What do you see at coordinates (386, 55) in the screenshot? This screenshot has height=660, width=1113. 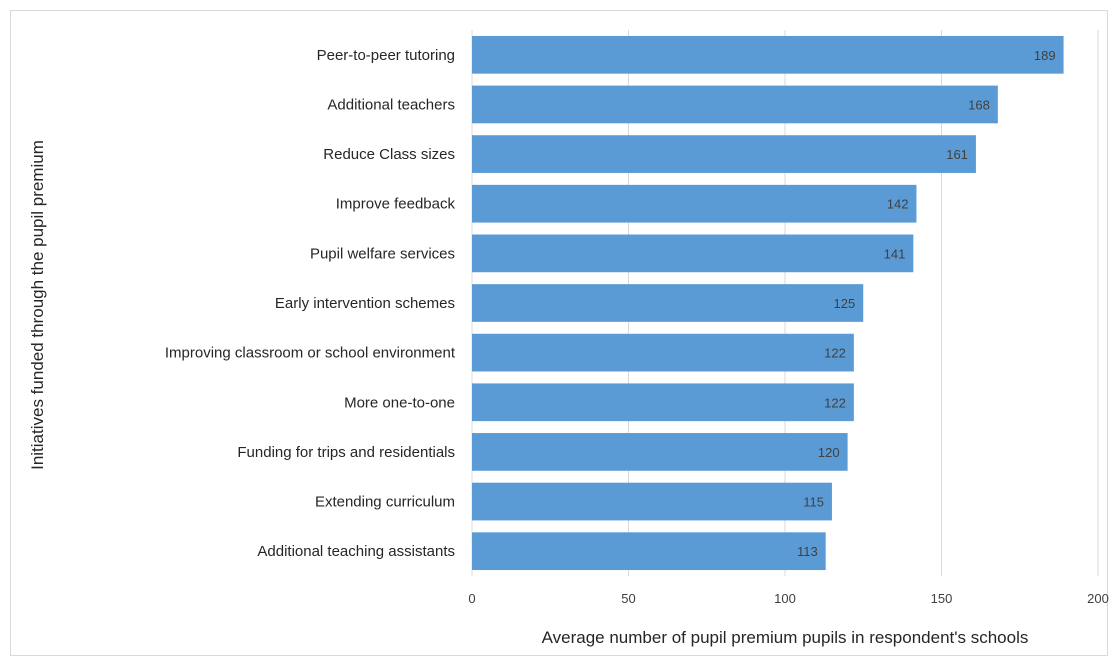 I see `category-label-0: Peer-to-peer tutoring` at bounding box center [386, 55].